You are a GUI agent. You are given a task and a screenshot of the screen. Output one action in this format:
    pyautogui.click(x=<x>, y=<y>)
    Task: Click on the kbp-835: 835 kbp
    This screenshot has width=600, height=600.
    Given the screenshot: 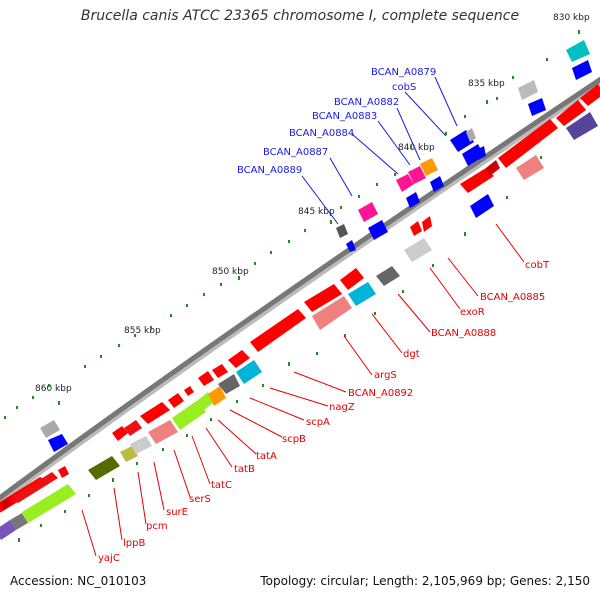 What is the action you would take?
    pyautogui.click(x=486, y=84)
    